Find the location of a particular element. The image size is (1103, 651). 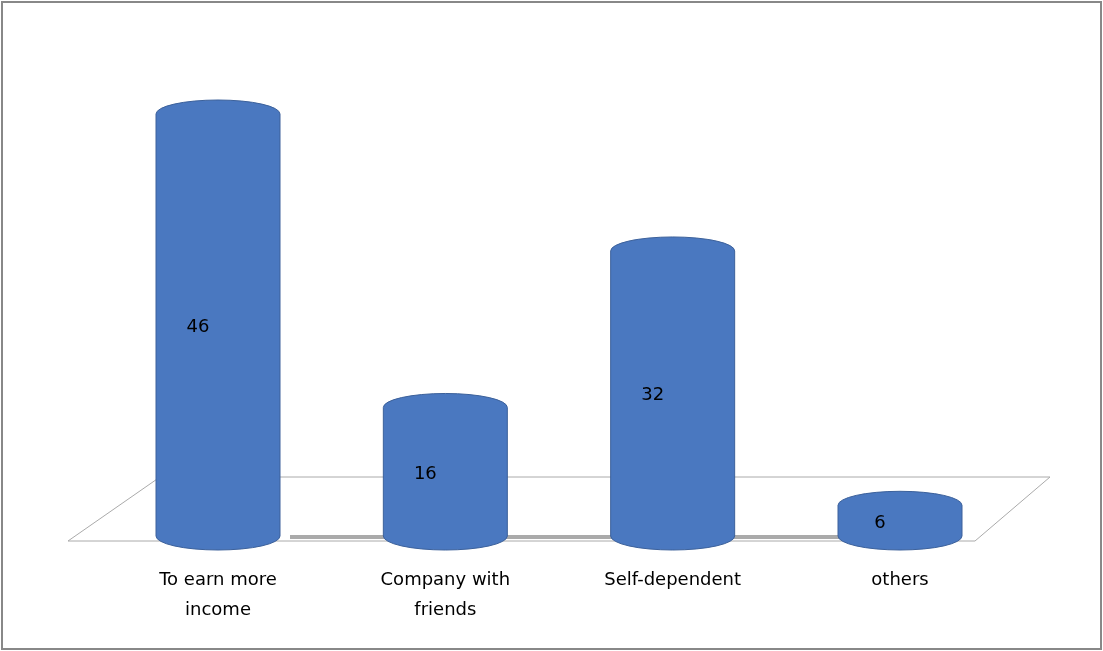

x-tick-label: Company with friends is located at coordinates (445, 593).